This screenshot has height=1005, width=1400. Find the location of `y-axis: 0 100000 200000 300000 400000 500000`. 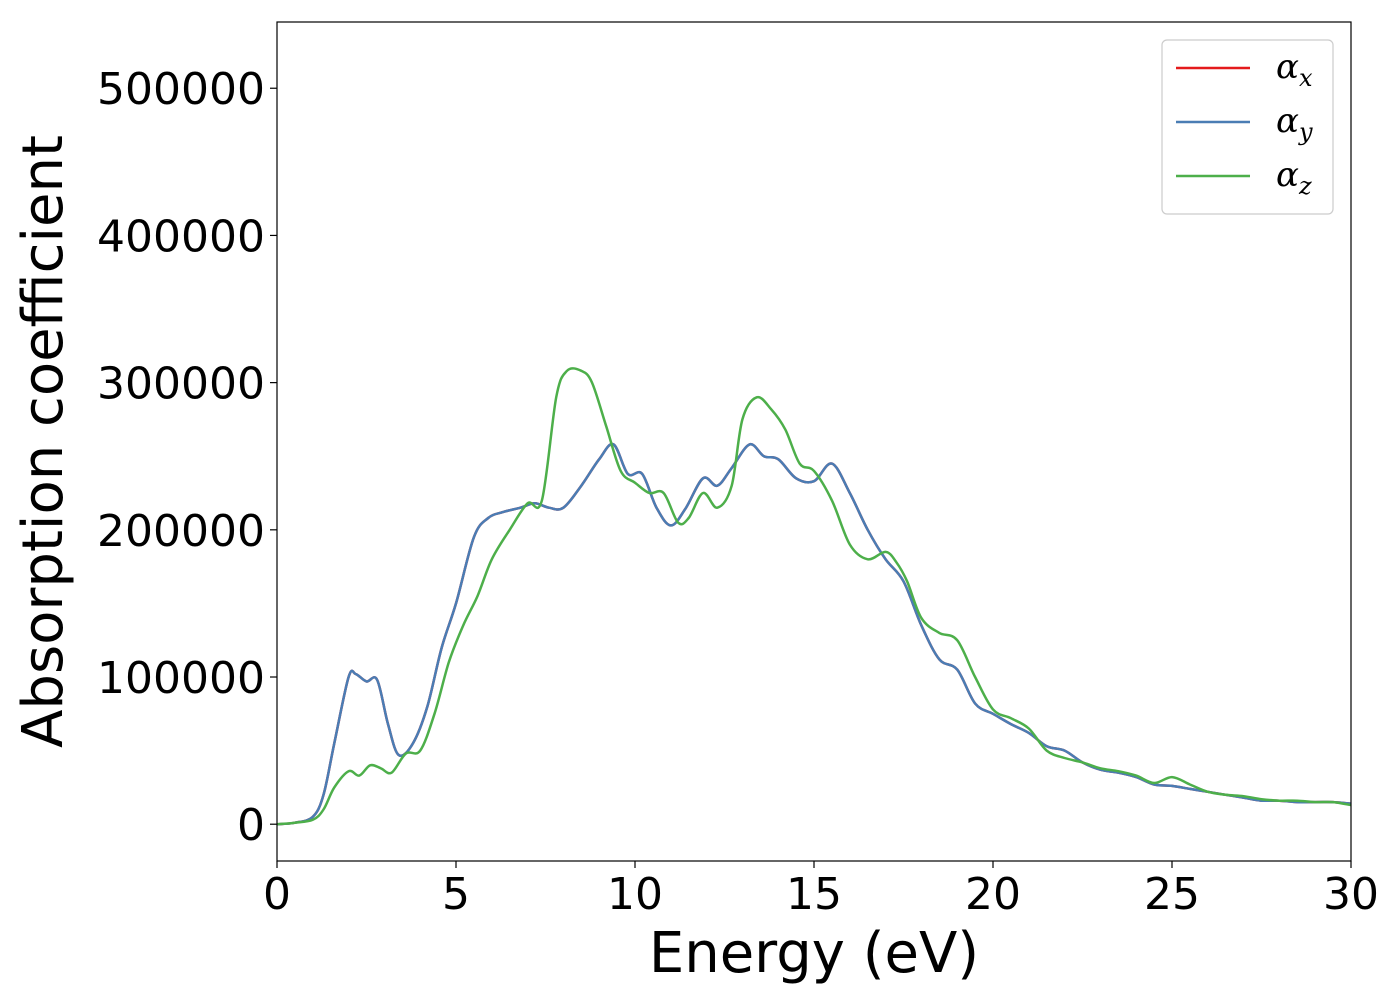

y-axis: 0 100000 200000 300000 400000 500000 is located at coordinates (187, 457).